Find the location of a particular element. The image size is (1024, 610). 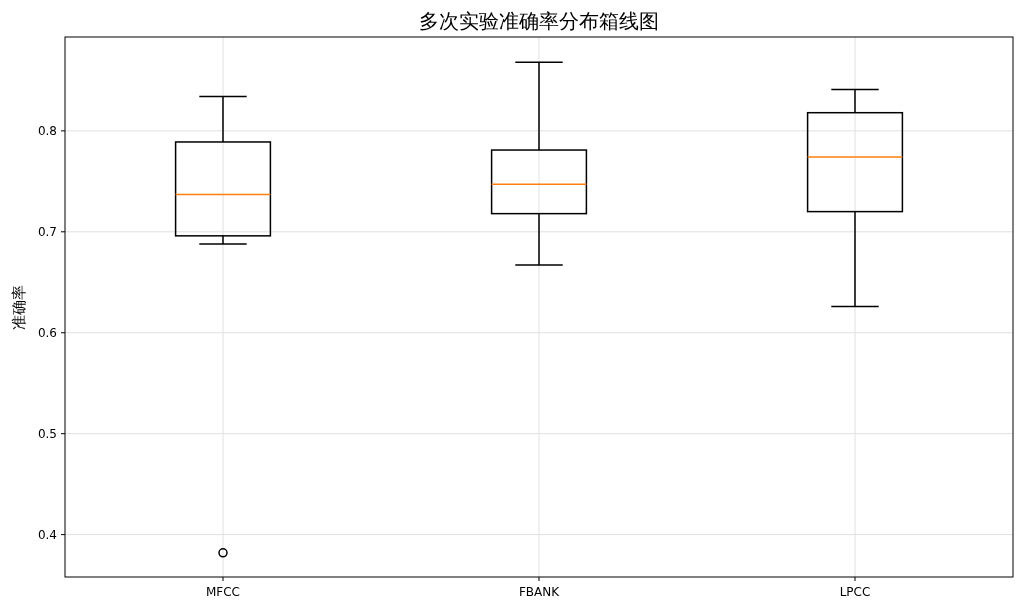

y-tick-label: 0.6 is located at coordinates (47, 332).